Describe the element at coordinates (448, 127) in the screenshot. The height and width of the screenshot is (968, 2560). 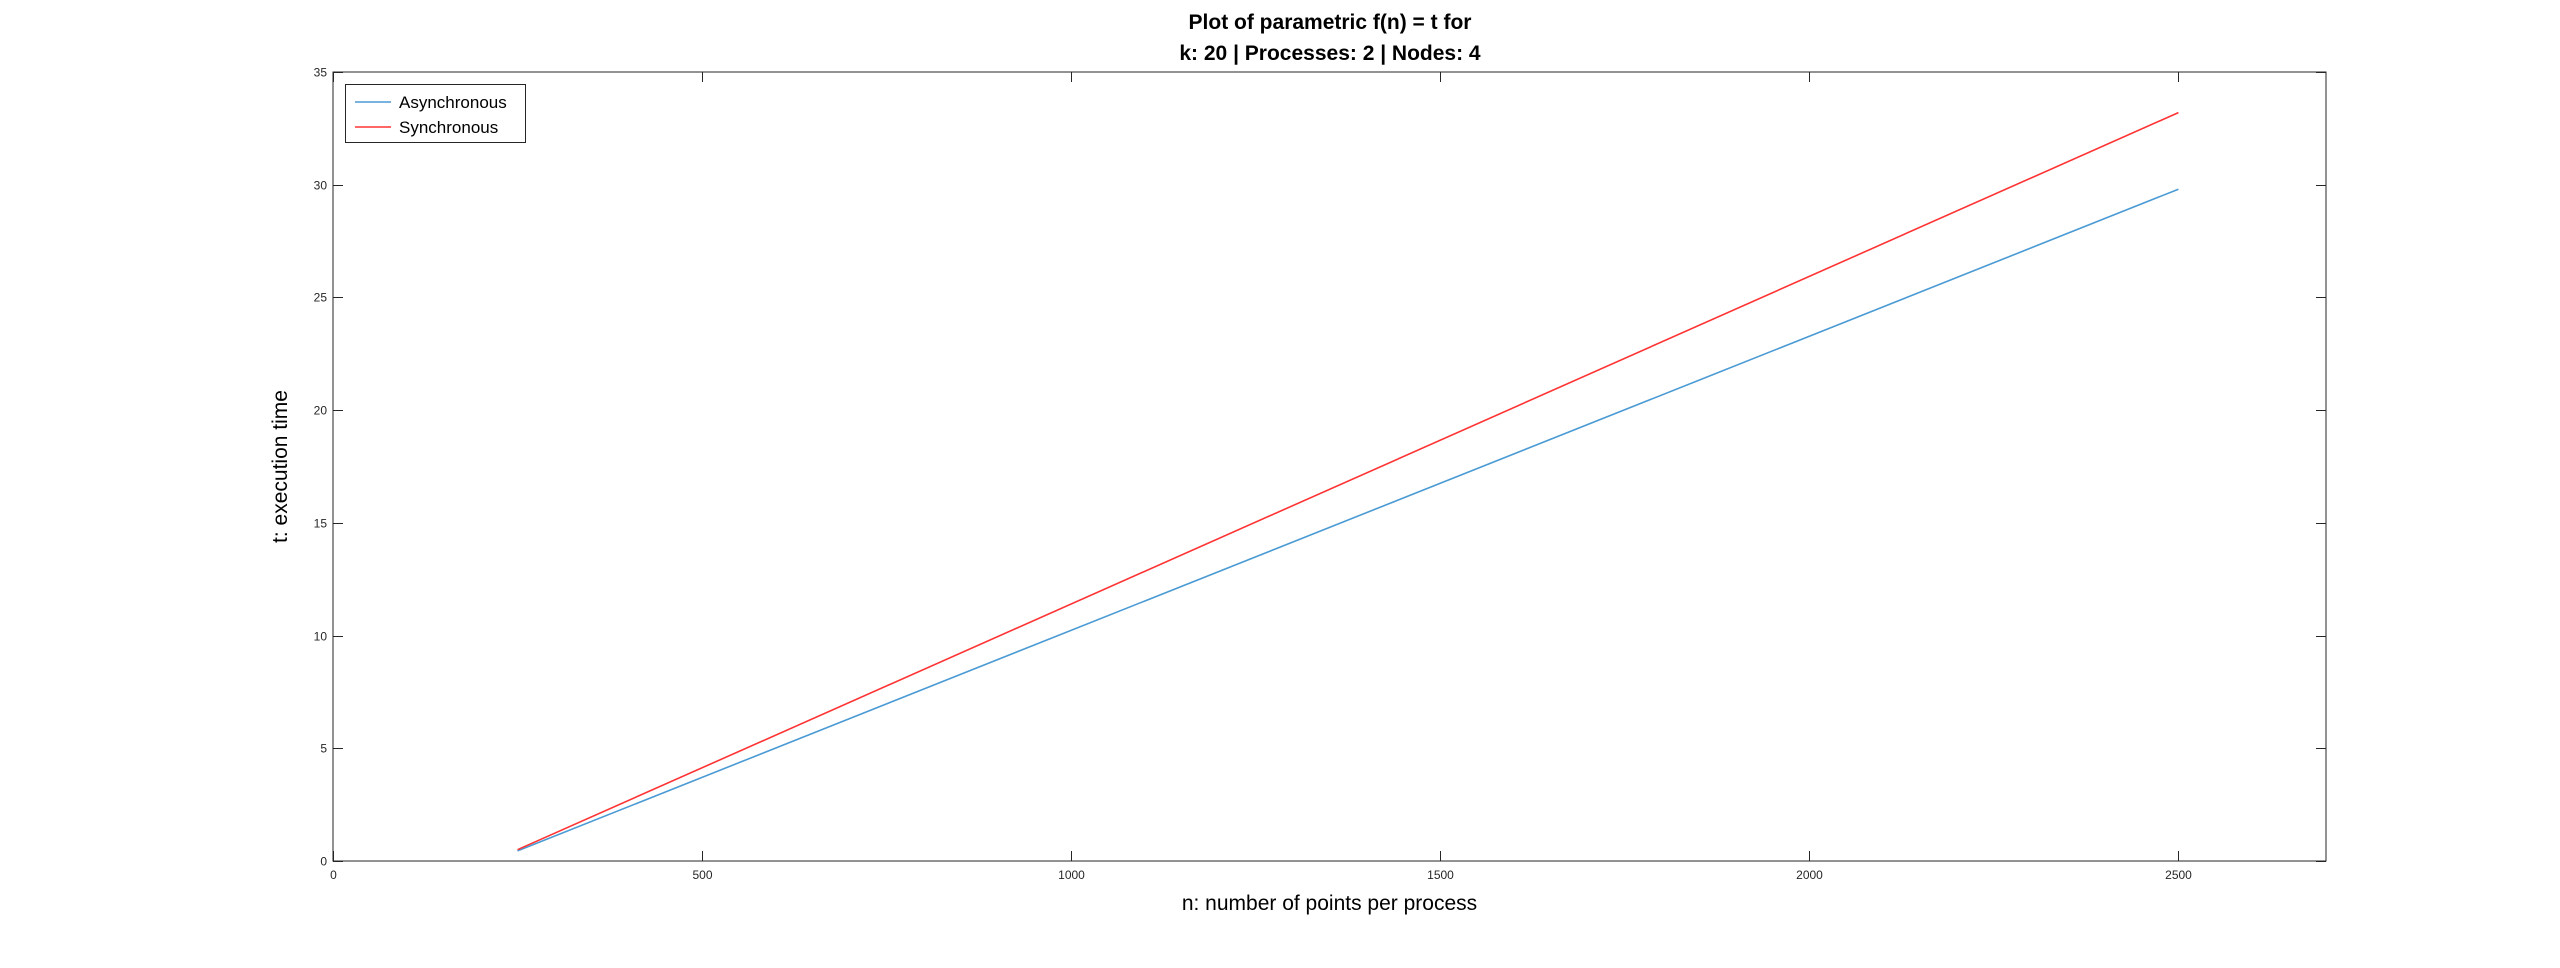
I see `legend-label: Synchronous` at that location.